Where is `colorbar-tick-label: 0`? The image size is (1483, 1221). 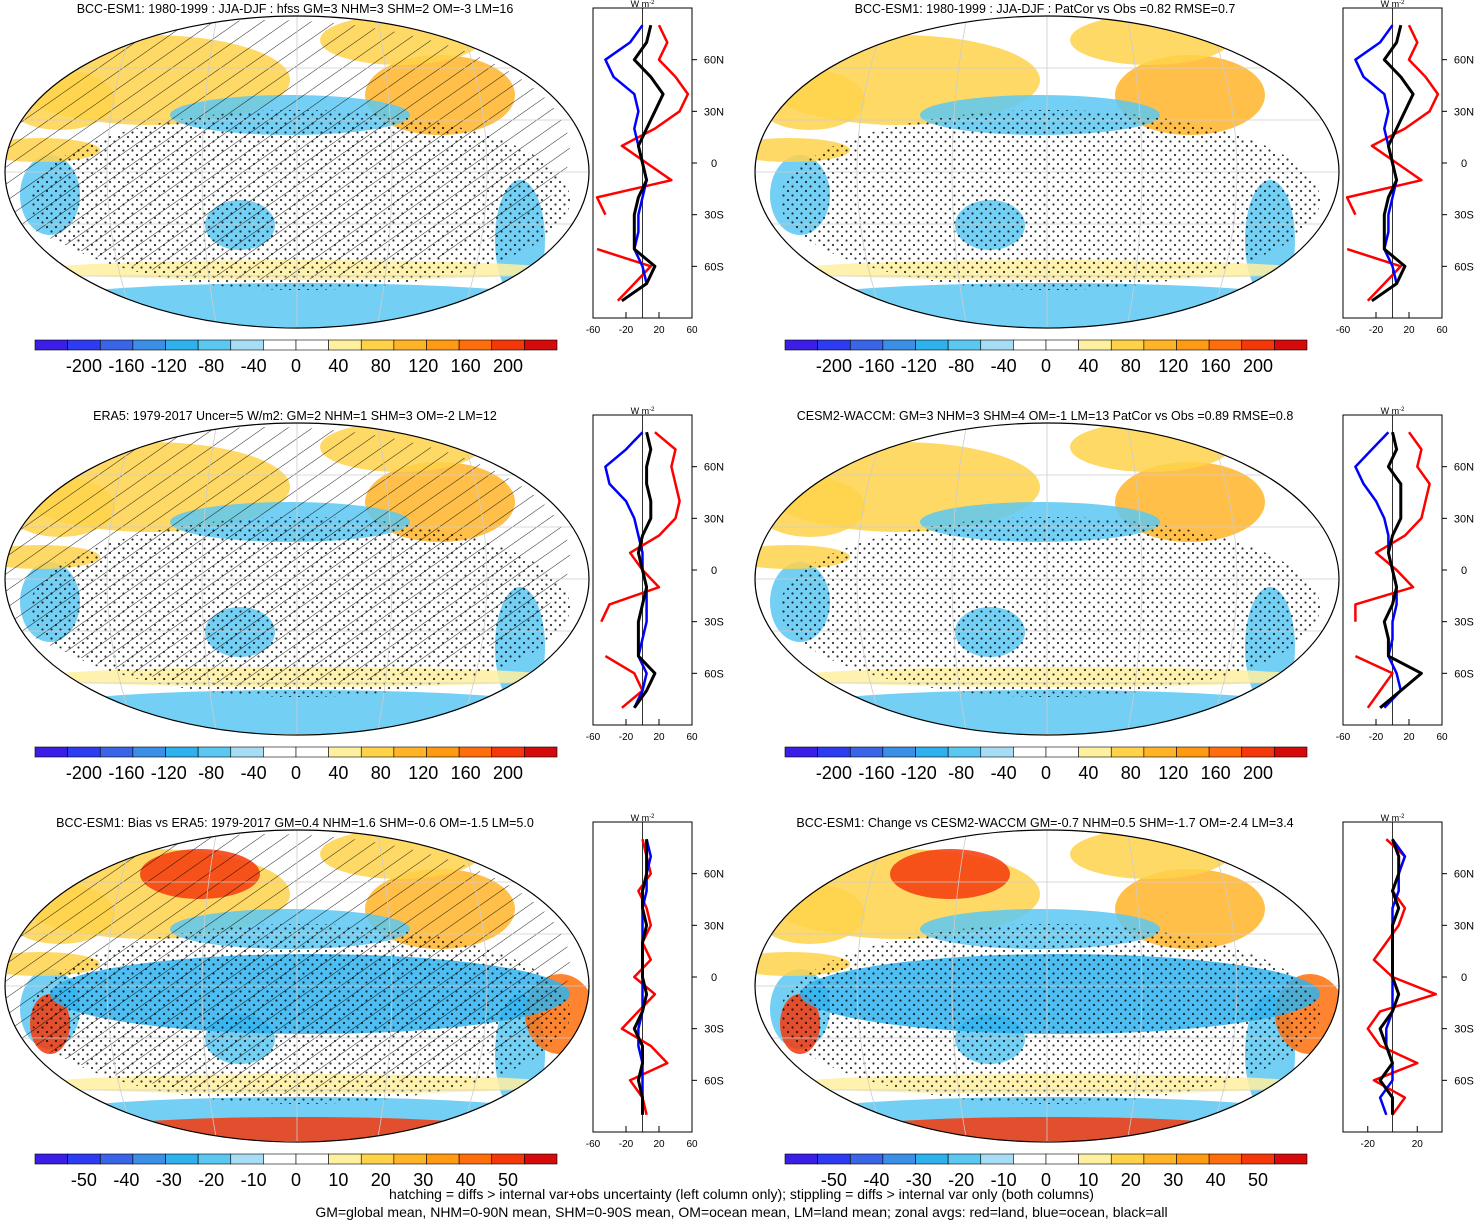
colorbar-tick-label: 0 is located at coordinates (1046, 1180).